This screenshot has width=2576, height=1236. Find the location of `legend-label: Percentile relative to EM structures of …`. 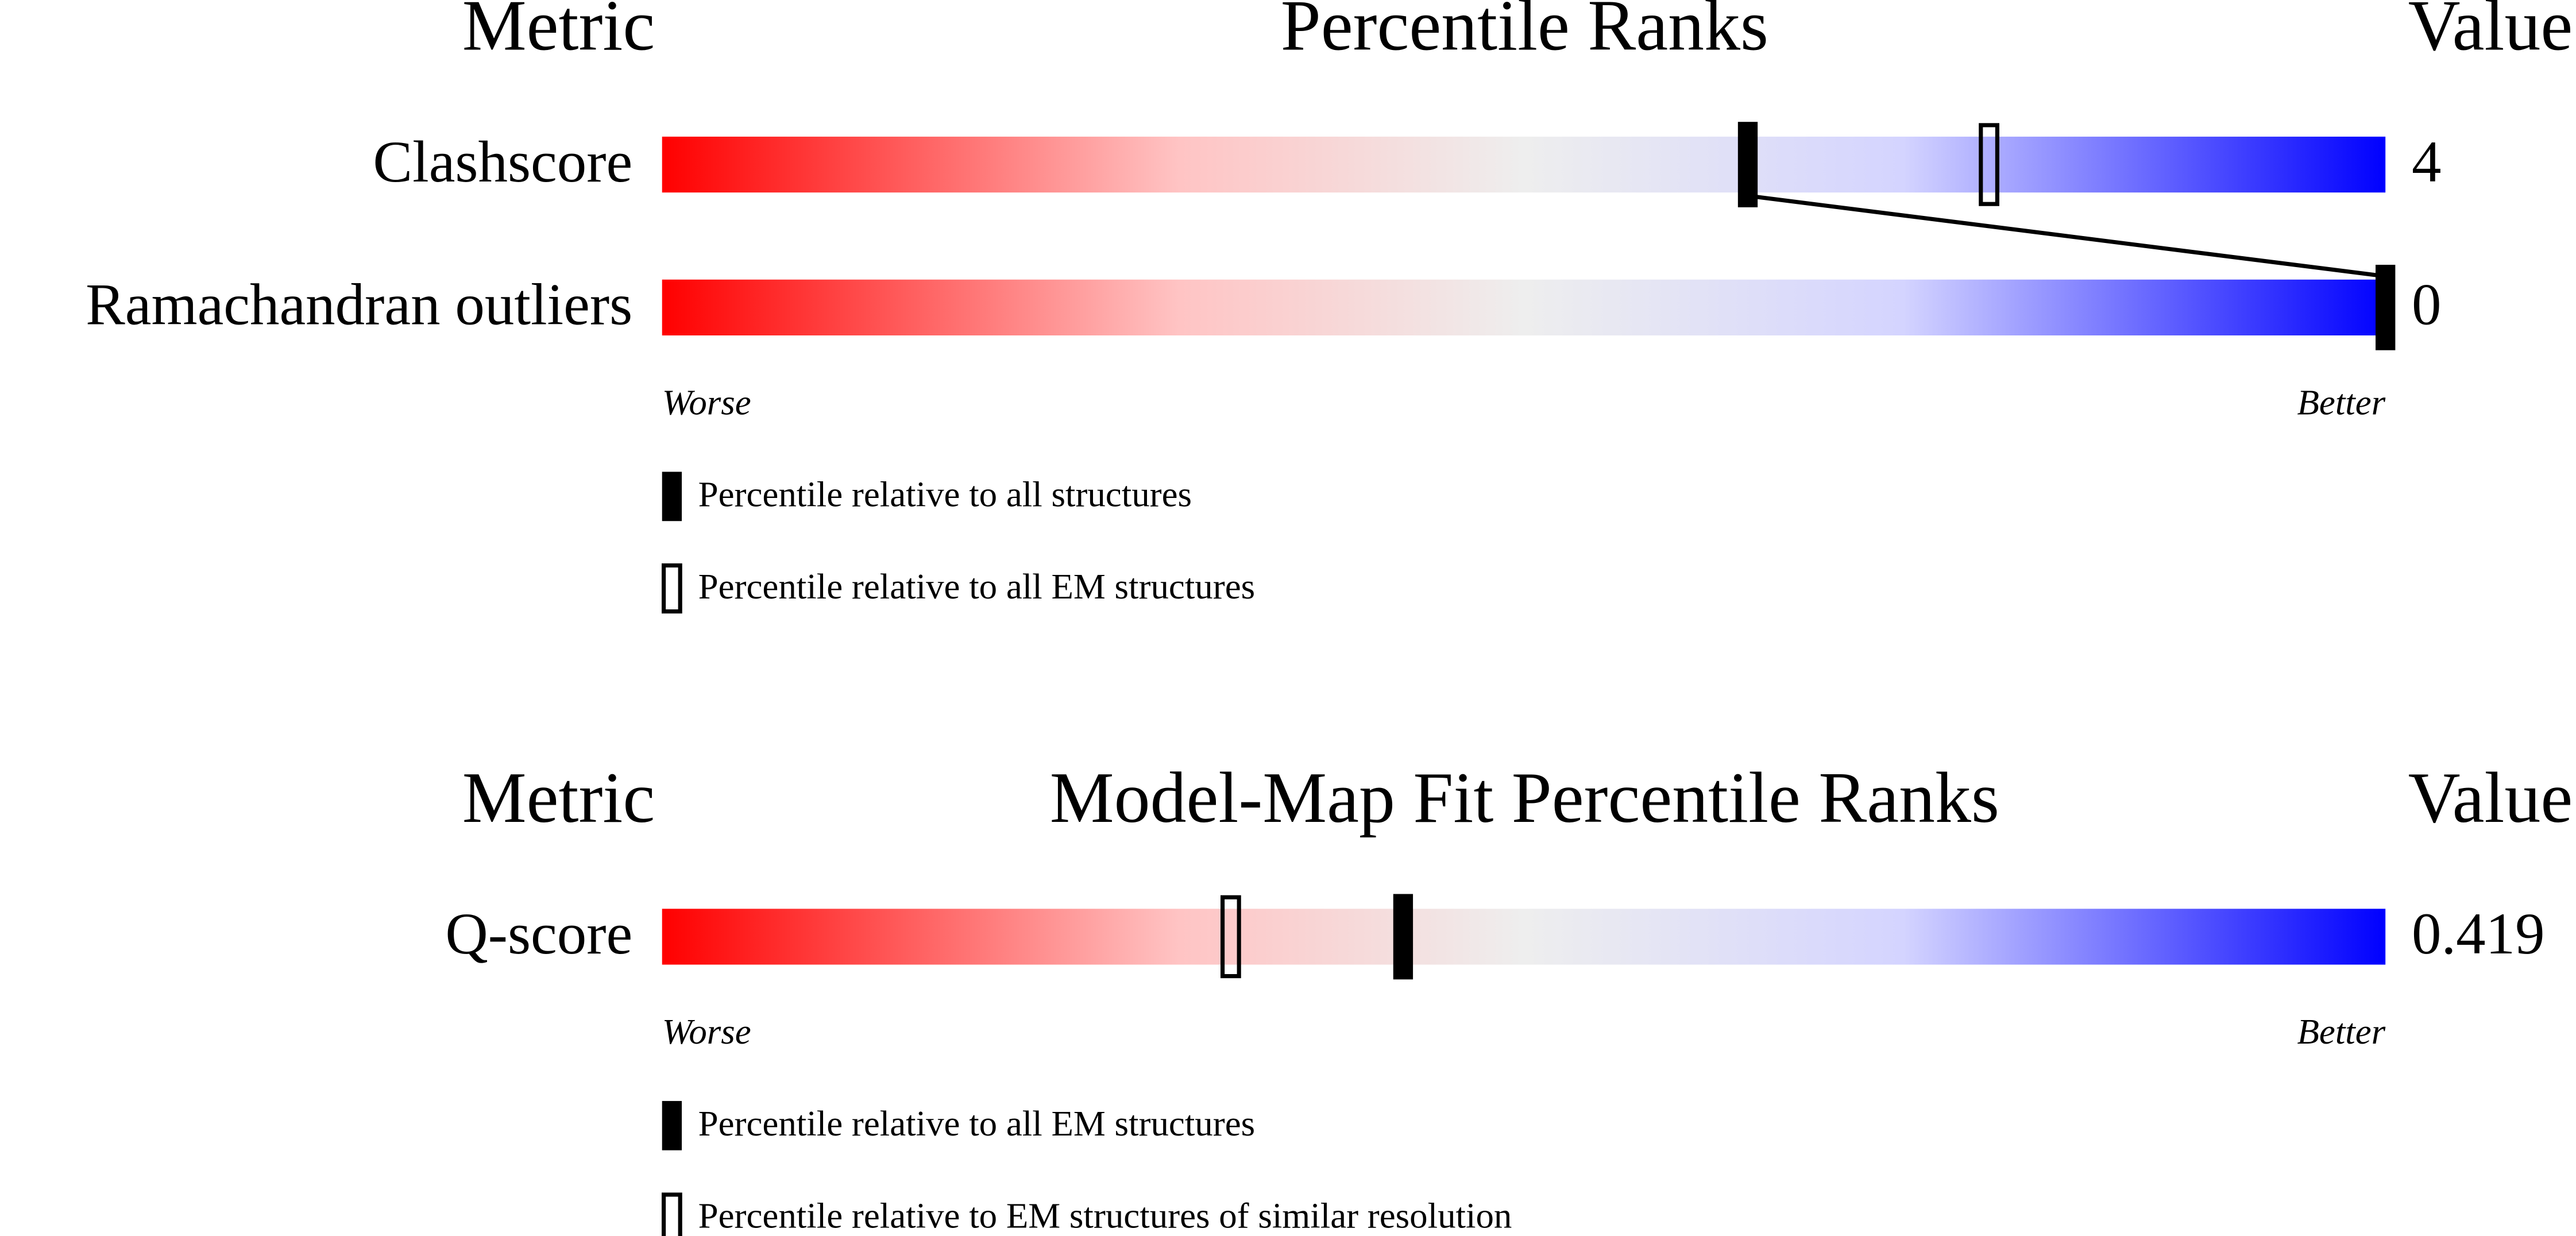

legend-label: Percentile relative to EM structures of … is located at coordinates (1105, 1215).